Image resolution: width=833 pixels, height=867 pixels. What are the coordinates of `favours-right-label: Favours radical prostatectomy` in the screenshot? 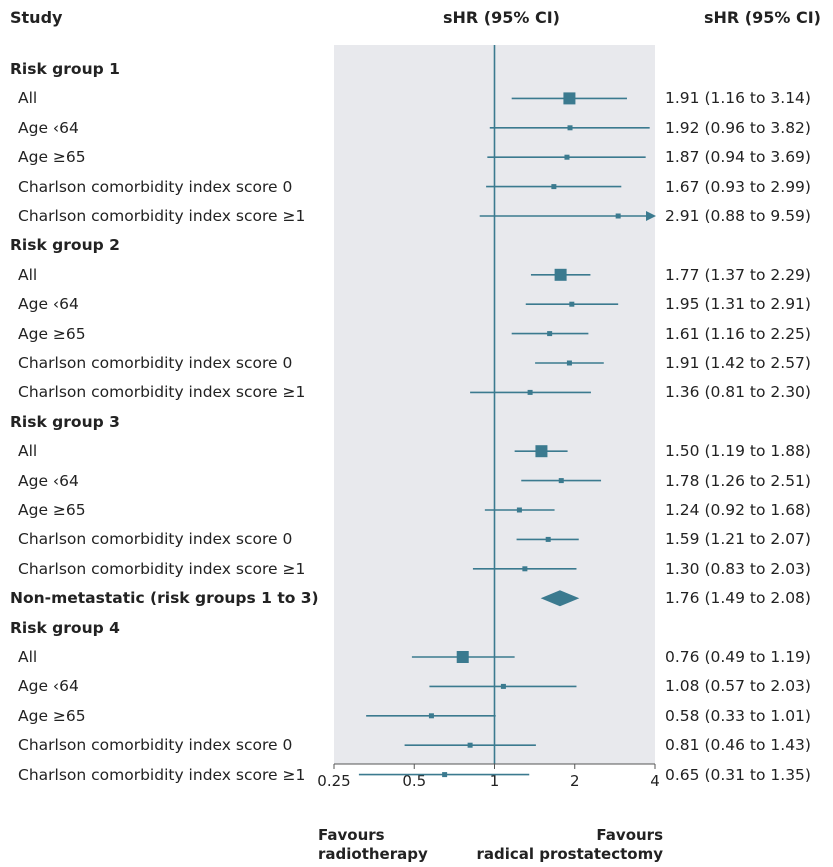 It's located at (569, 845).